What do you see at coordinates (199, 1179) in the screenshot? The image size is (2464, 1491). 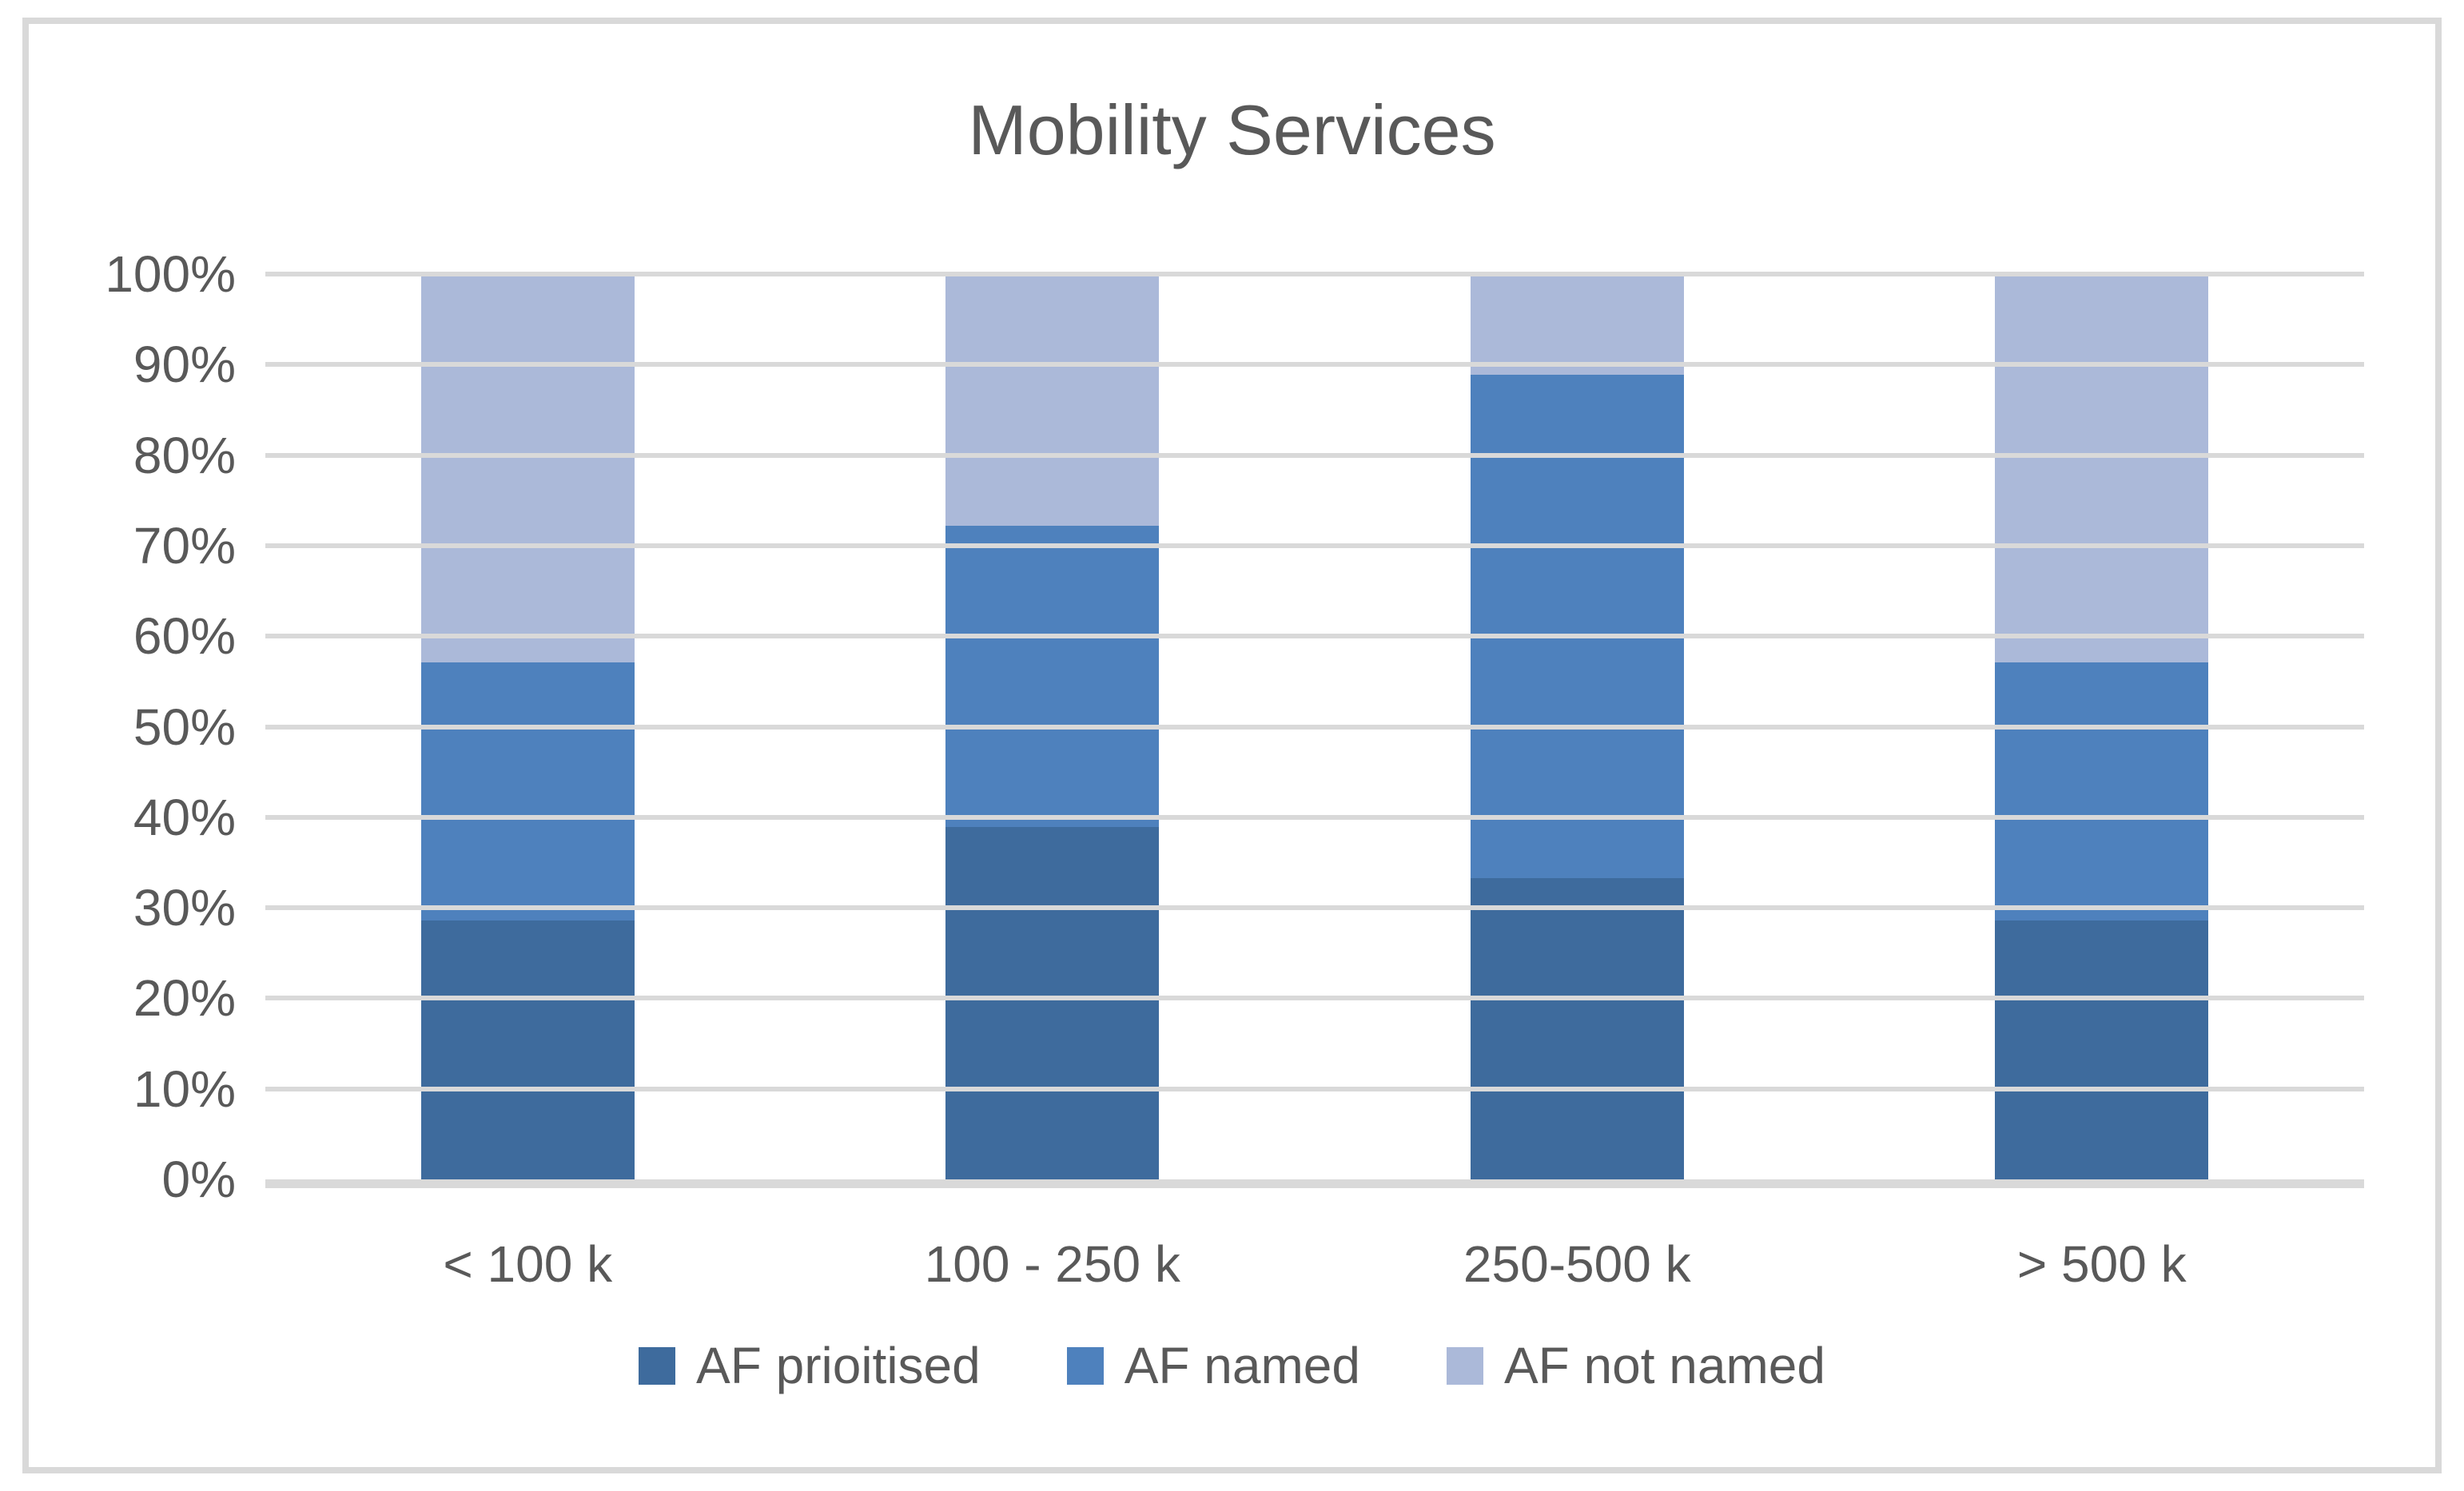 I see `y-tick-label: 0%` at bounding box center [199, 1179].